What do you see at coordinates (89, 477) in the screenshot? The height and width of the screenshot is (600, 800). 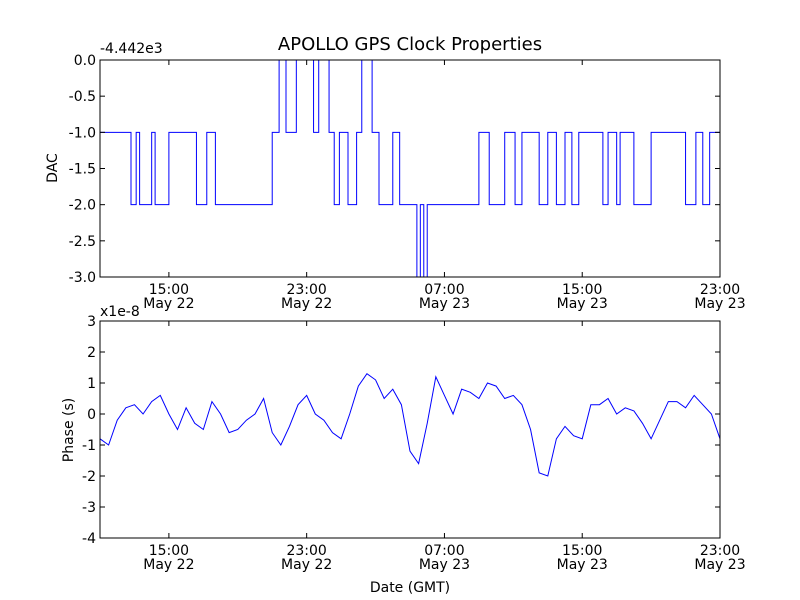 I see `phase-y-tick-label: -2` at bounding box center [89, 477].